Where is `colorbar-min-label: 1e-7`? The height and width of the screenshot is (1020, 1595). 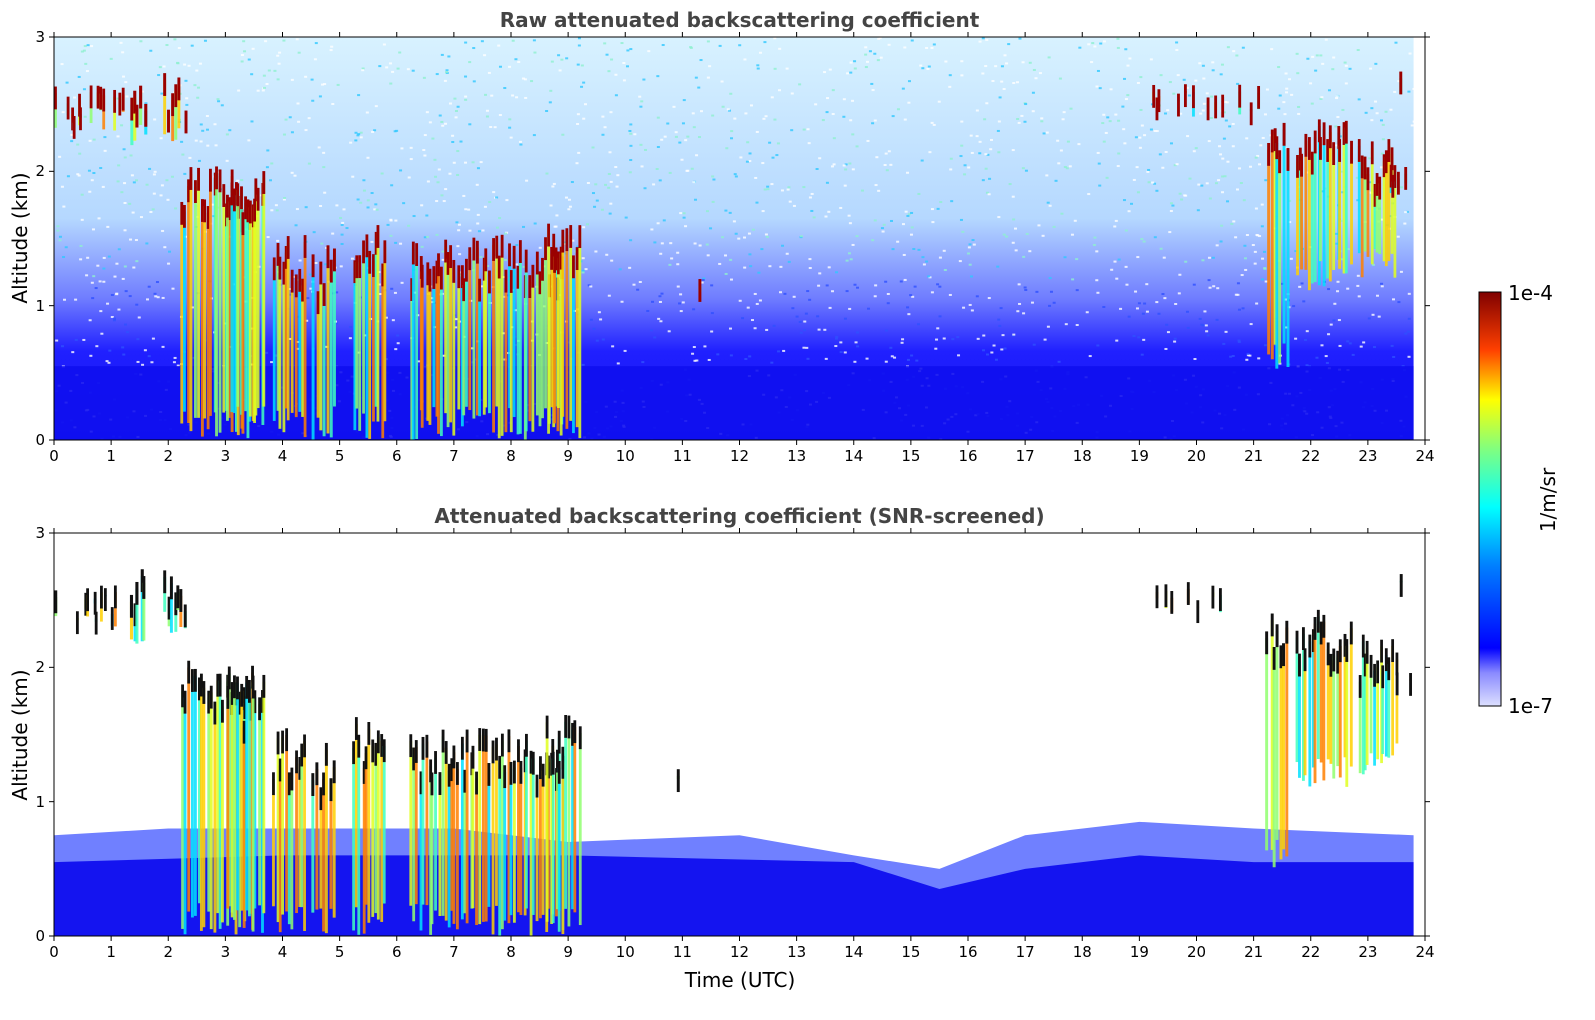
colorbar-min-label: 1e-7 is located at coordinates (1530, 706).